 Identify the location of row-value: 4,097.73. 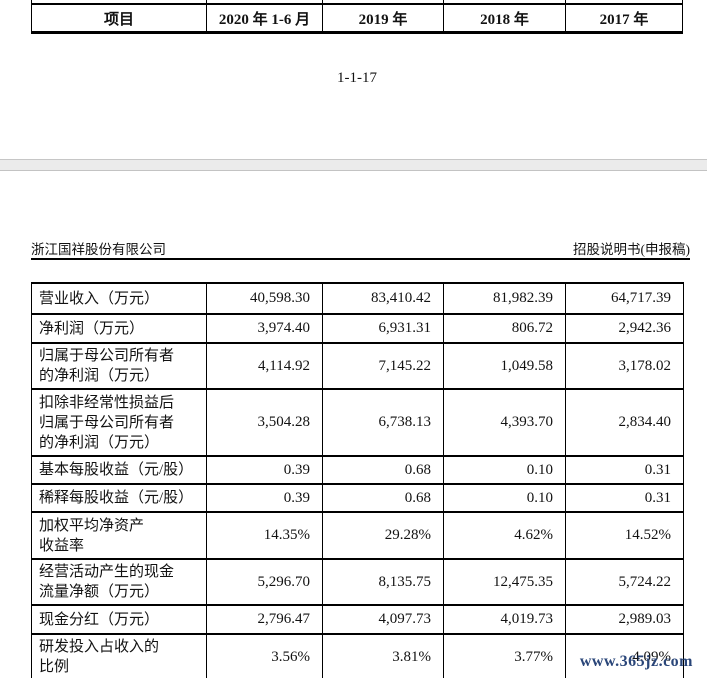
(383, 619).